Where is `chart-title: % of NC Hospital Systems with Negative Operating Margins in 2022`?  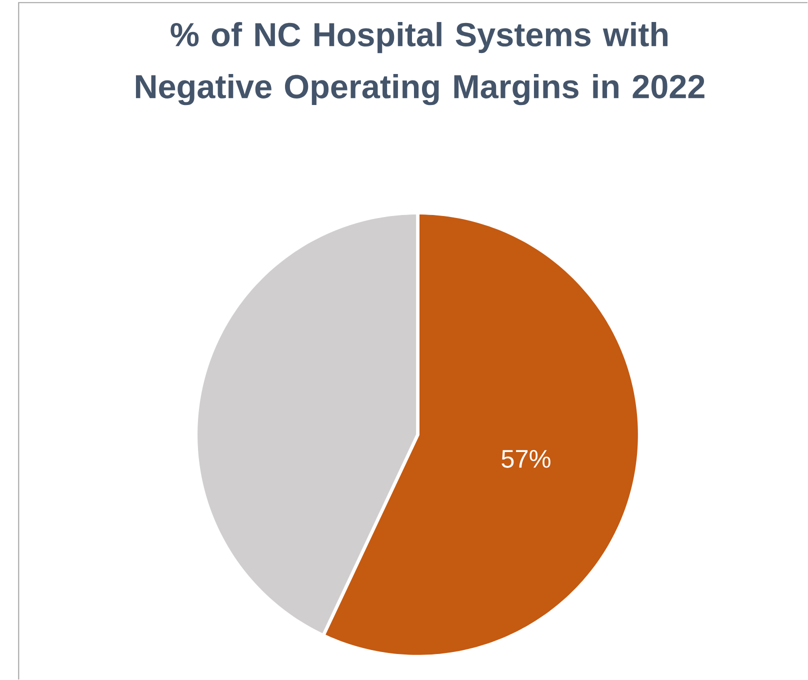 chart-title: % of NC Hospital Systems with Negative Operating Margins in 2022 is located at coordinates (420, 64).